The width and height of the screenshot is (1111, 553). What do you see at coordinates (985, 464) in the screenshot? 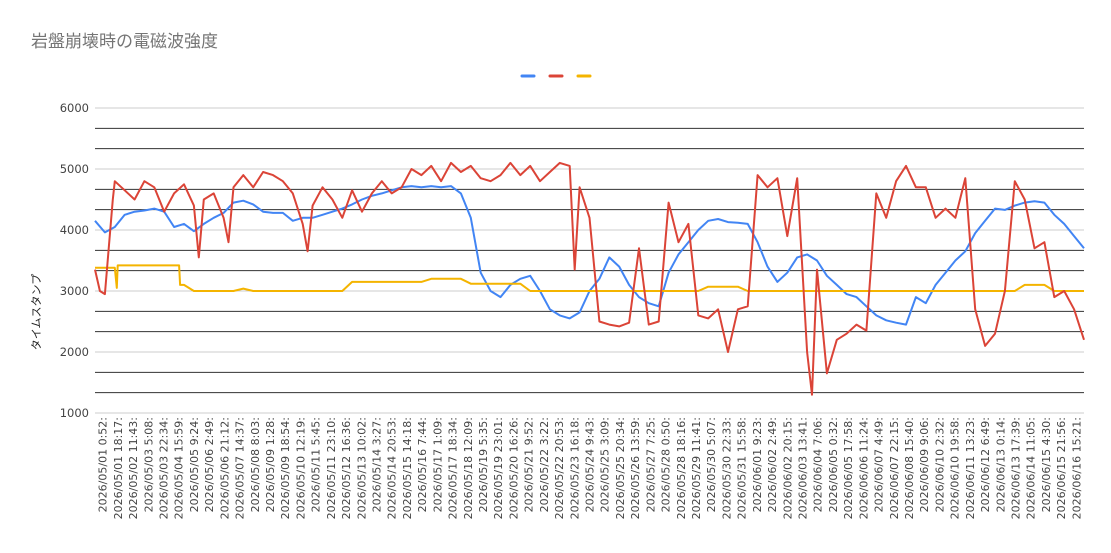
I see `x-tick-label: 2026/06/12 6:49:` at bounding box center [985, 464].